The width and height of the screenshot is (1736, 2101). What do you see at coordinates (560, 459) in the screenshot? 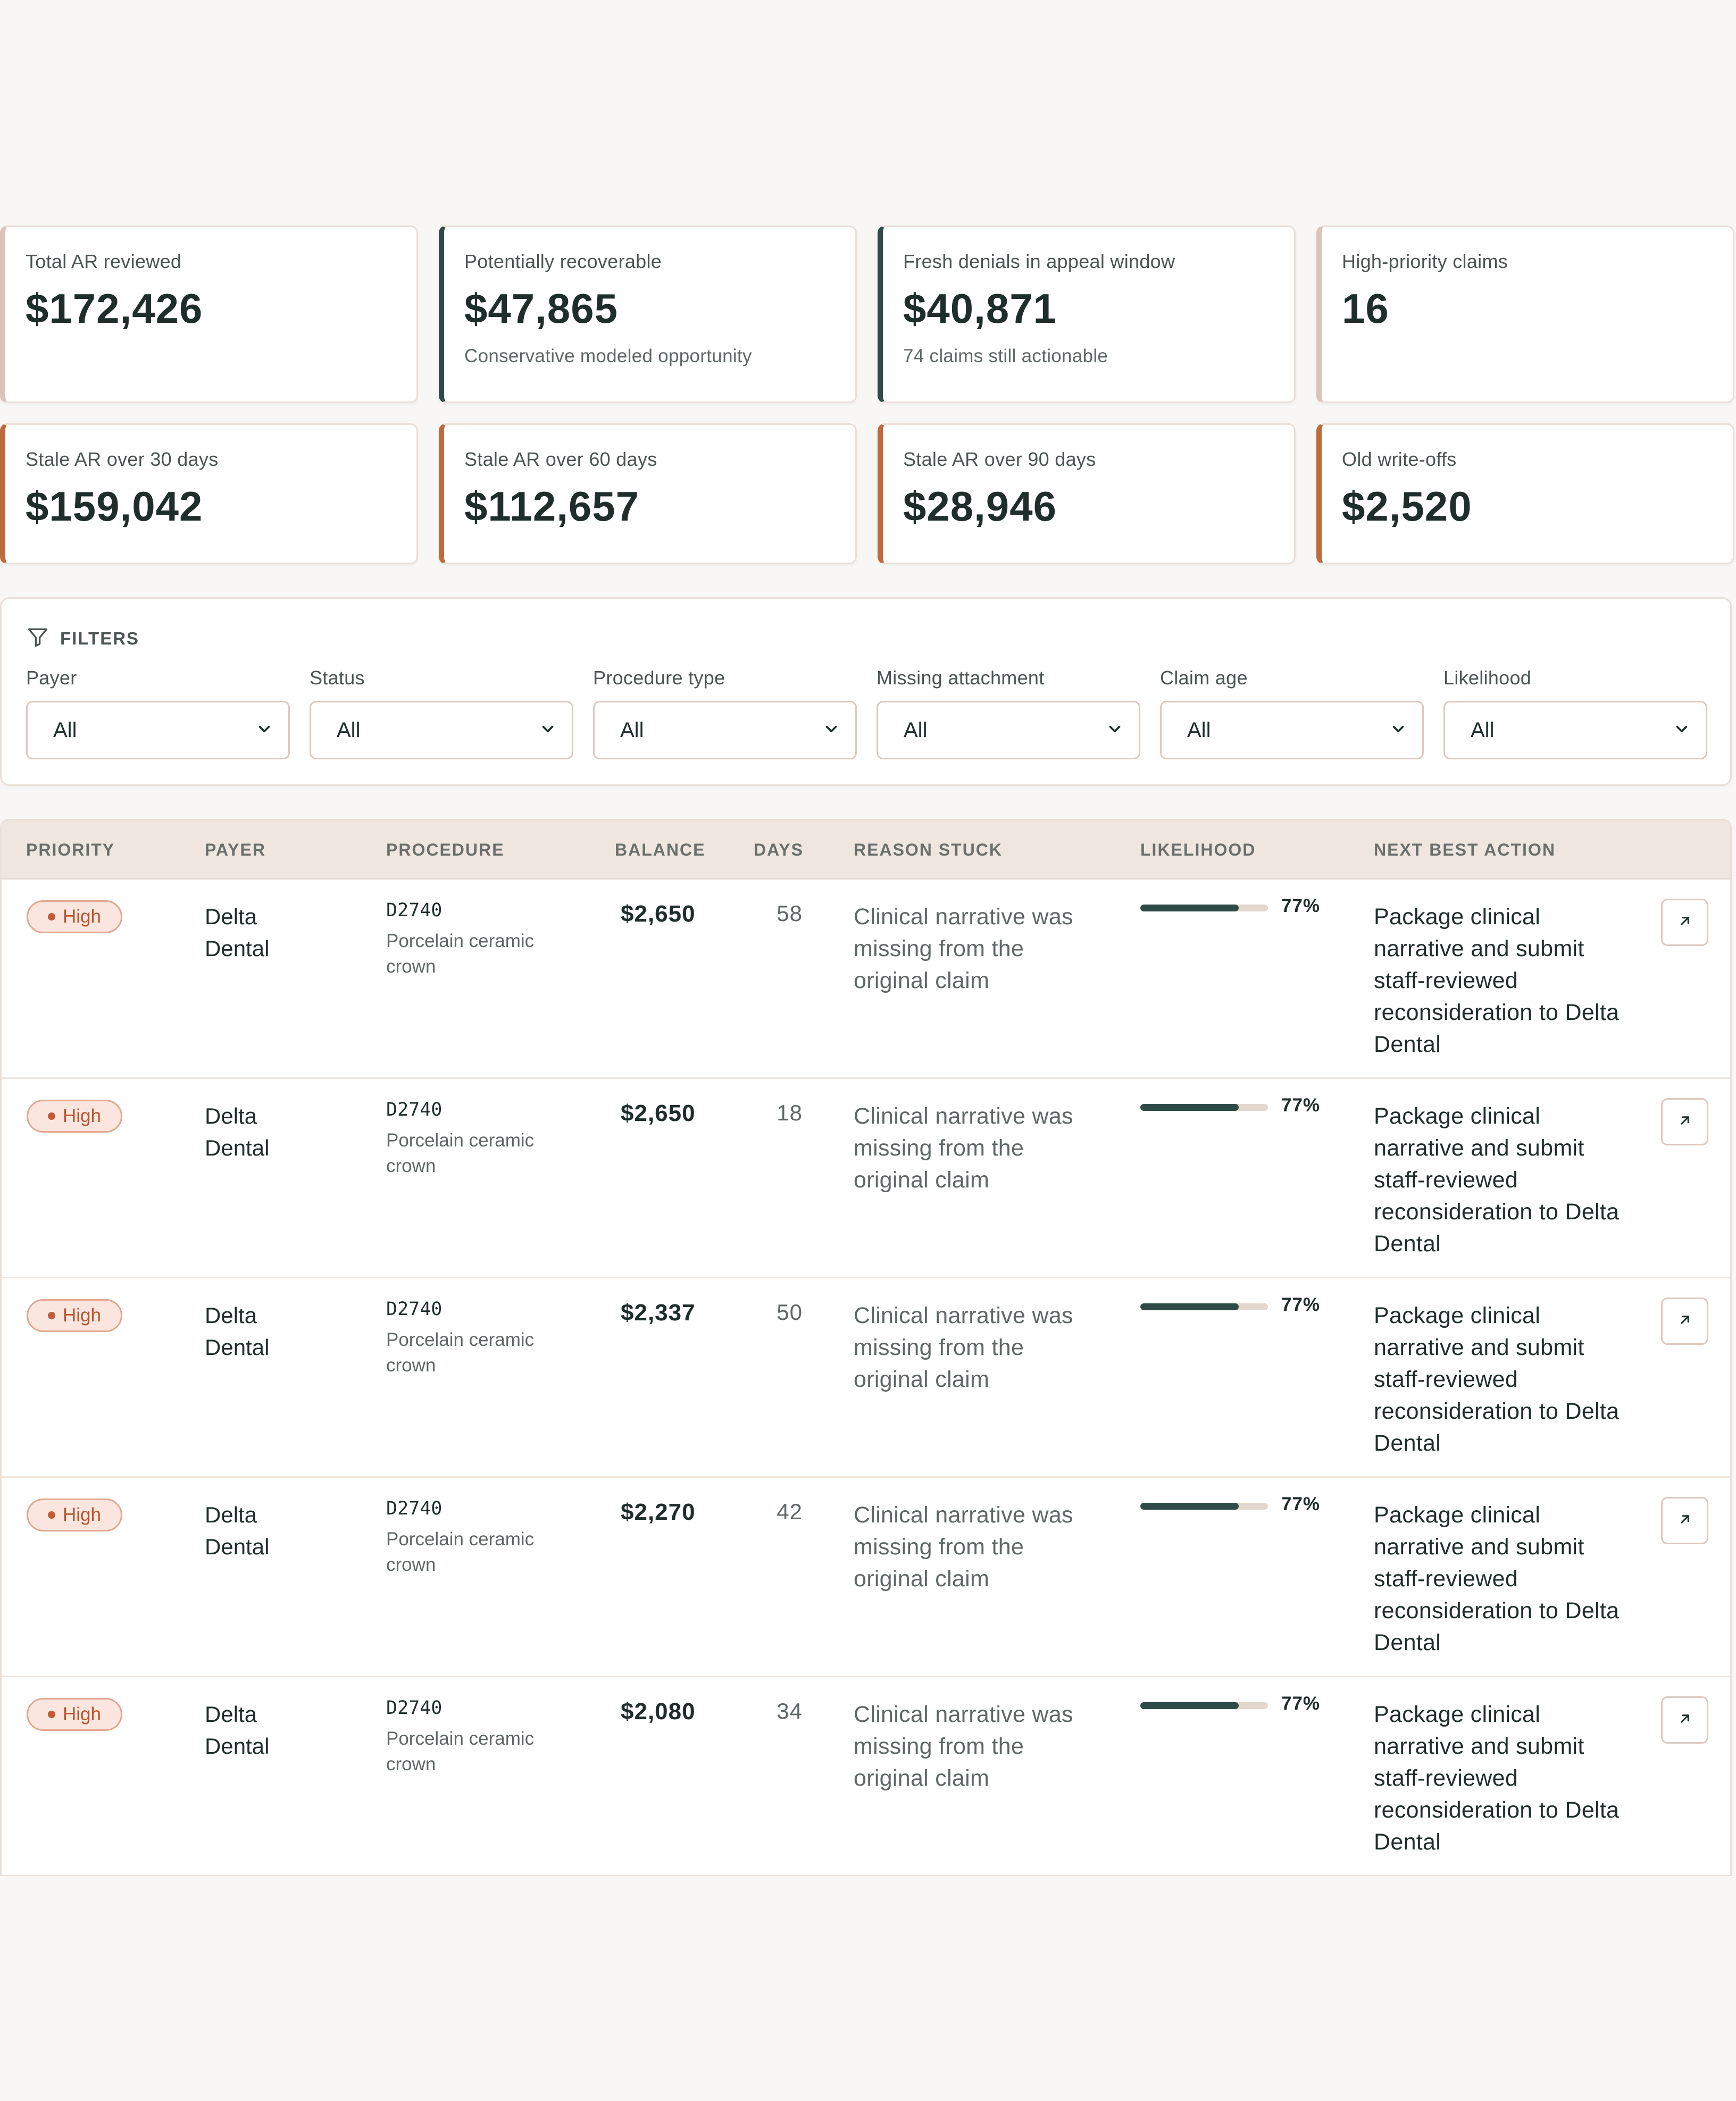
I see `metric-label: Stale AR over 60 days` at bounding box center [560, 459].